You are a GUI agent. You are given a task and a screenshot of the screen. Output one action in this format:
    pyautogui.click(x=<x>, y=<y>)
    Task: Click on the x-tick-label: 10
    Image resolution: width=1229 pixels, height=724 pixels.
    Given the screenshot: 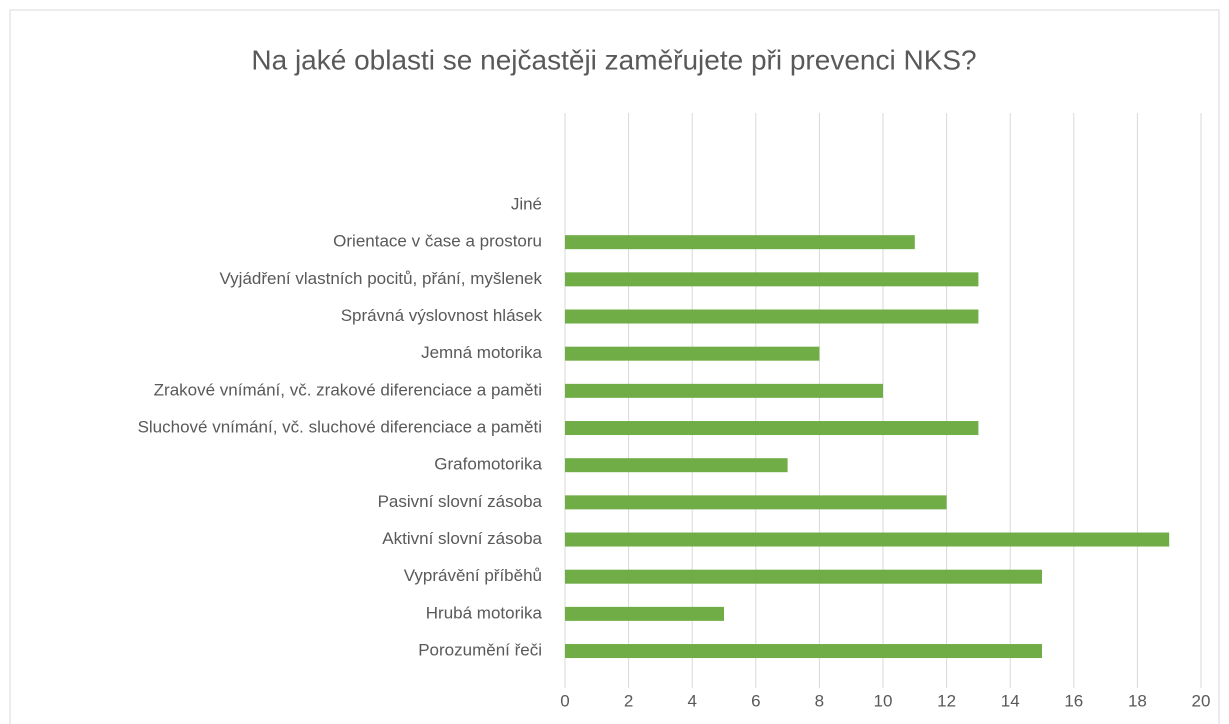 What is the action you would take?
    pyautogui.click(x=883, y=700)
    